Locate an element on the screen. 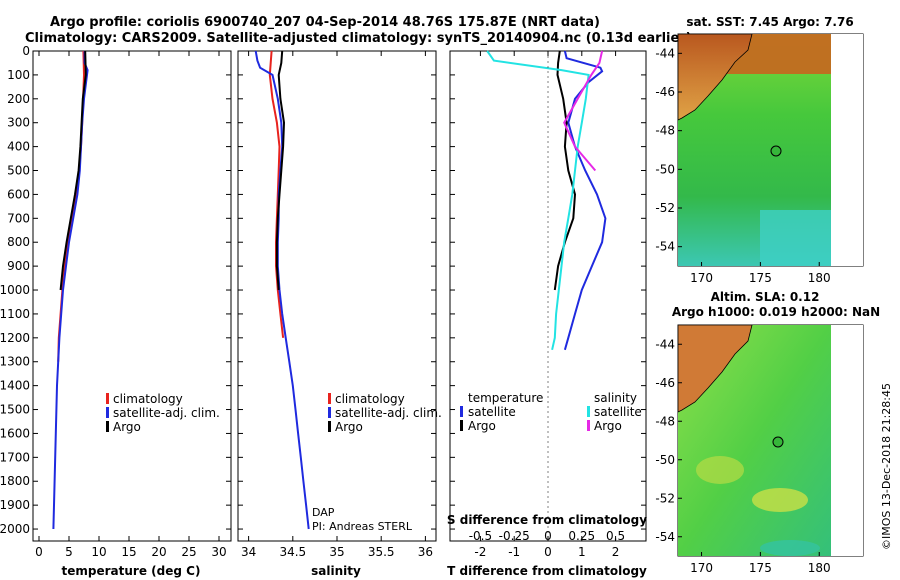 Image resolution: width=900 pixels, height=580 pixels. salinity-lines is located at coordinates (282, 290).